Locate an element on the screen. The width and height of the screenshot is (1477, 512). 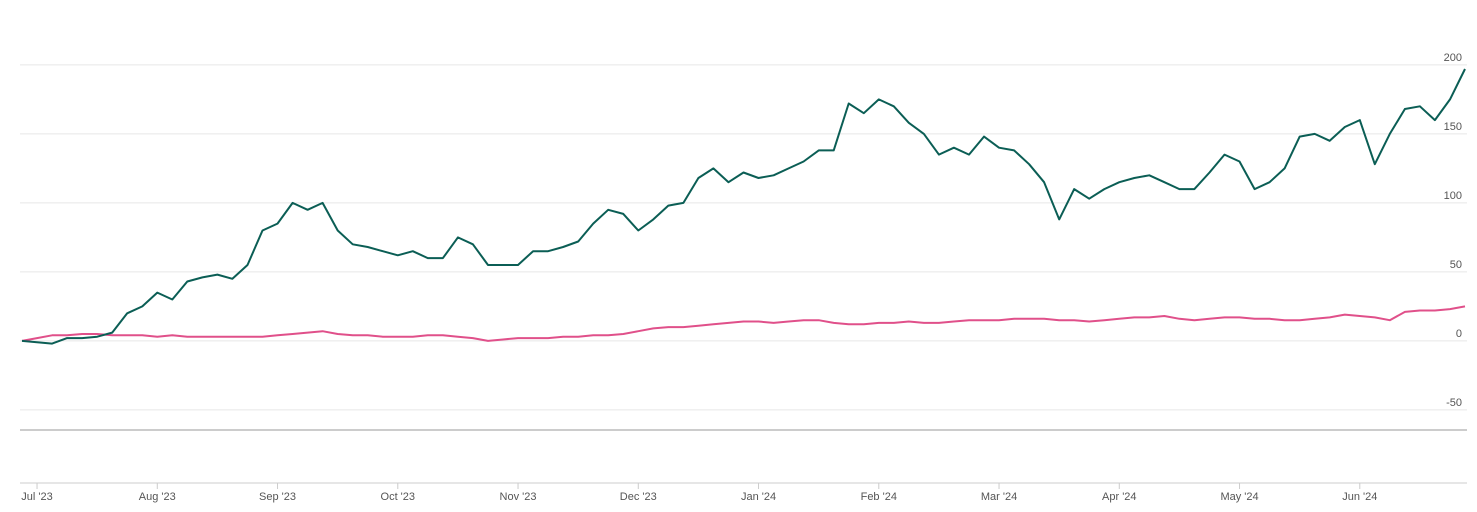
x-tick-label: Feb '24 is located at coordinates (879, 497).